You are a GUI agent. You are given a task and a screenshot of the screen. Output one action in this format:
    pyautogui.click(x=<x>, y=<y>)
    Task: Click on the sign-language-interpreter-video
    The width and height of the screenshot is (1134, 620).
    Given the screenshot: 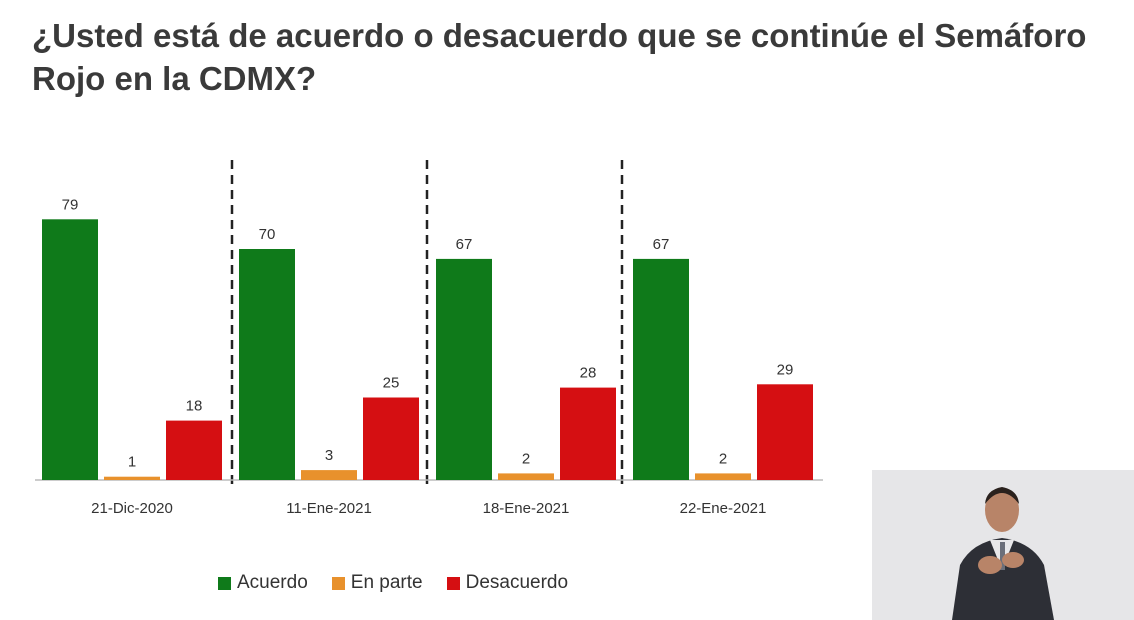 What is the action you would take?
    pyautogui.click(x=1003, y=545)
    